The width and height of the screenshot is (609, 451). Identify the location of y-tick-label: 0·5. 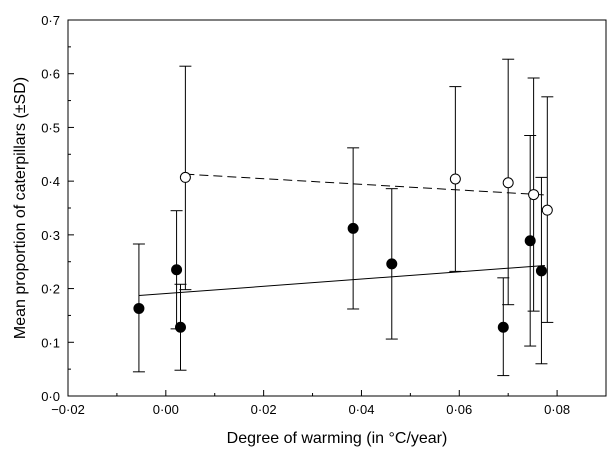
(50, 127).